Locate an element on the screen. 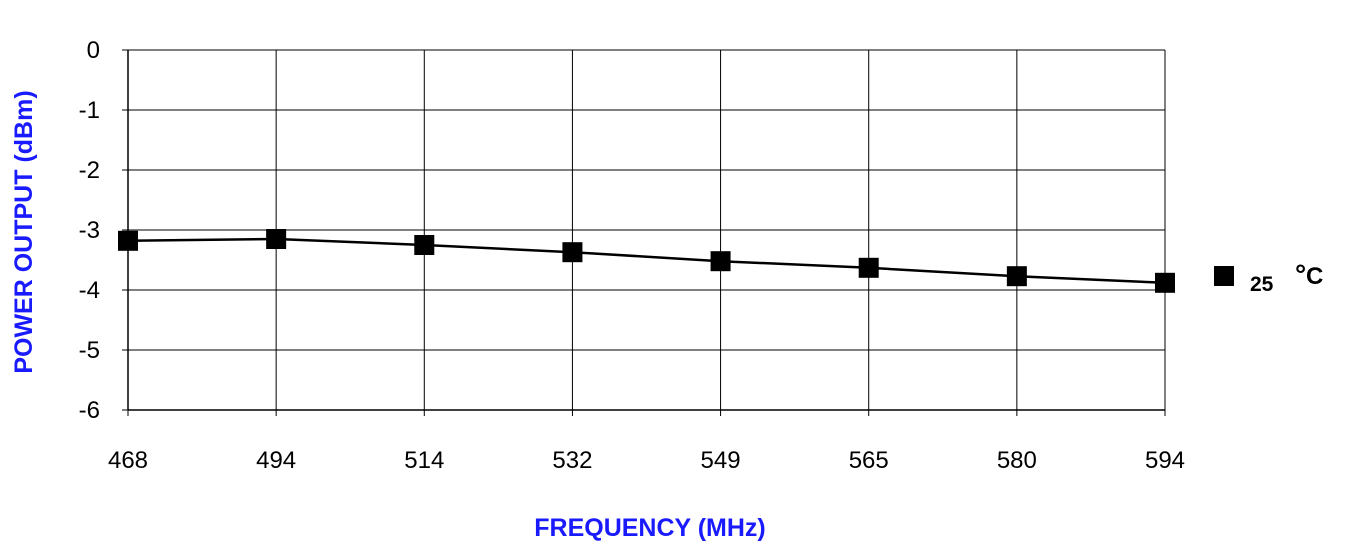 The image size is (1364, 548). x-tick-label: 594 is located at coordinates (1165, 460).